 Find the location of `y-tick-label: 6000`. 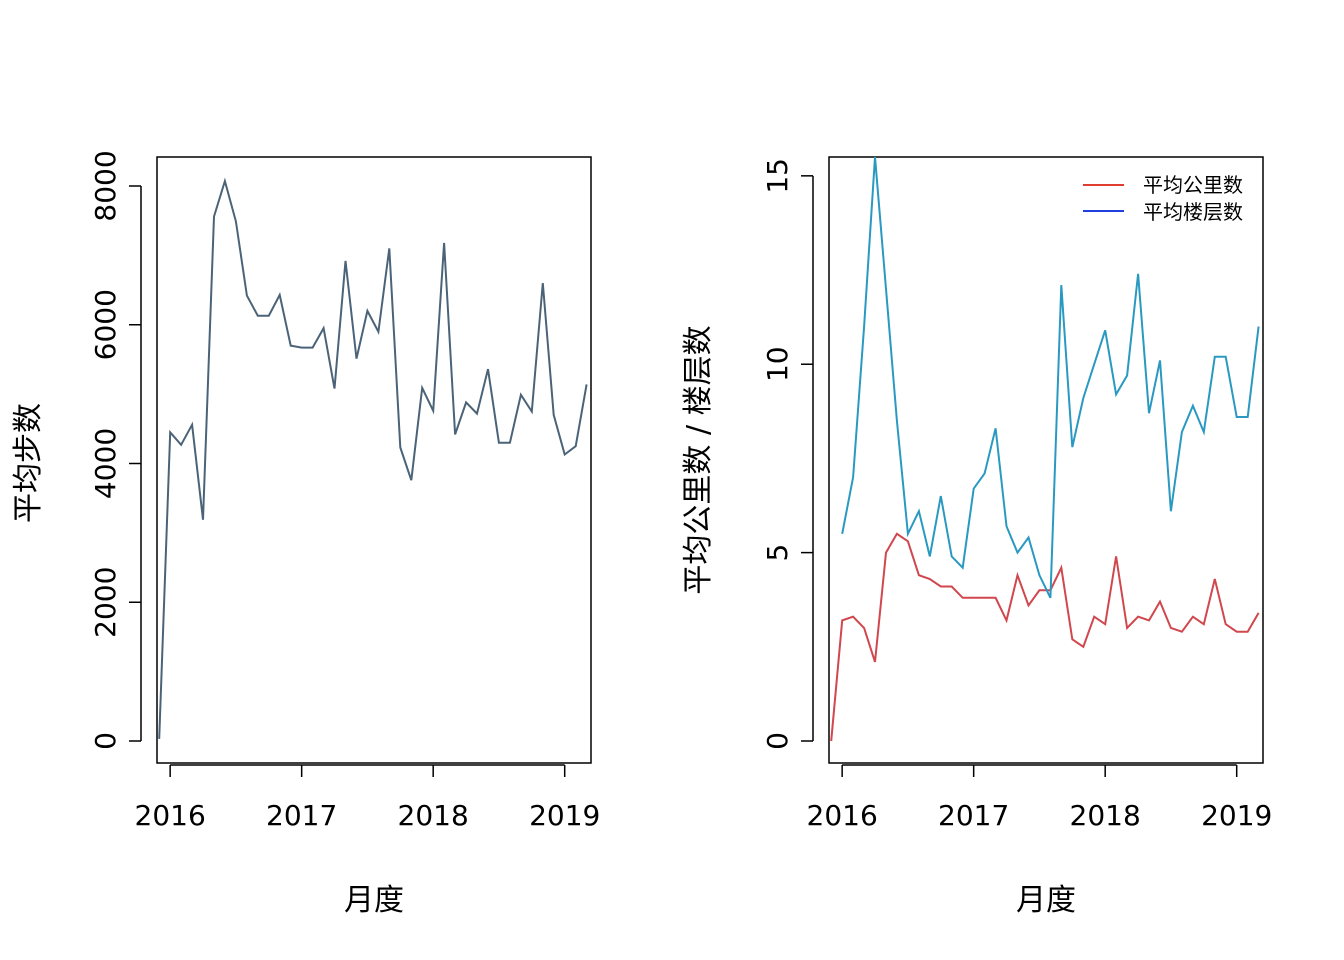

y-tick-label: 6000 is located at coordinates (105, 324).